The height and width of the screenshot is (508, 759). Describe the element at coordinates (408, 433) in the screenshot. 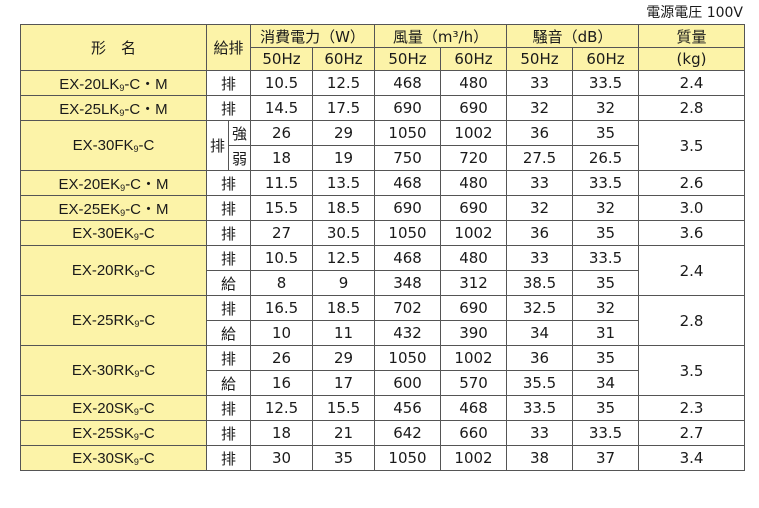

I see `airflow-50hz-cell: 642` at that location.